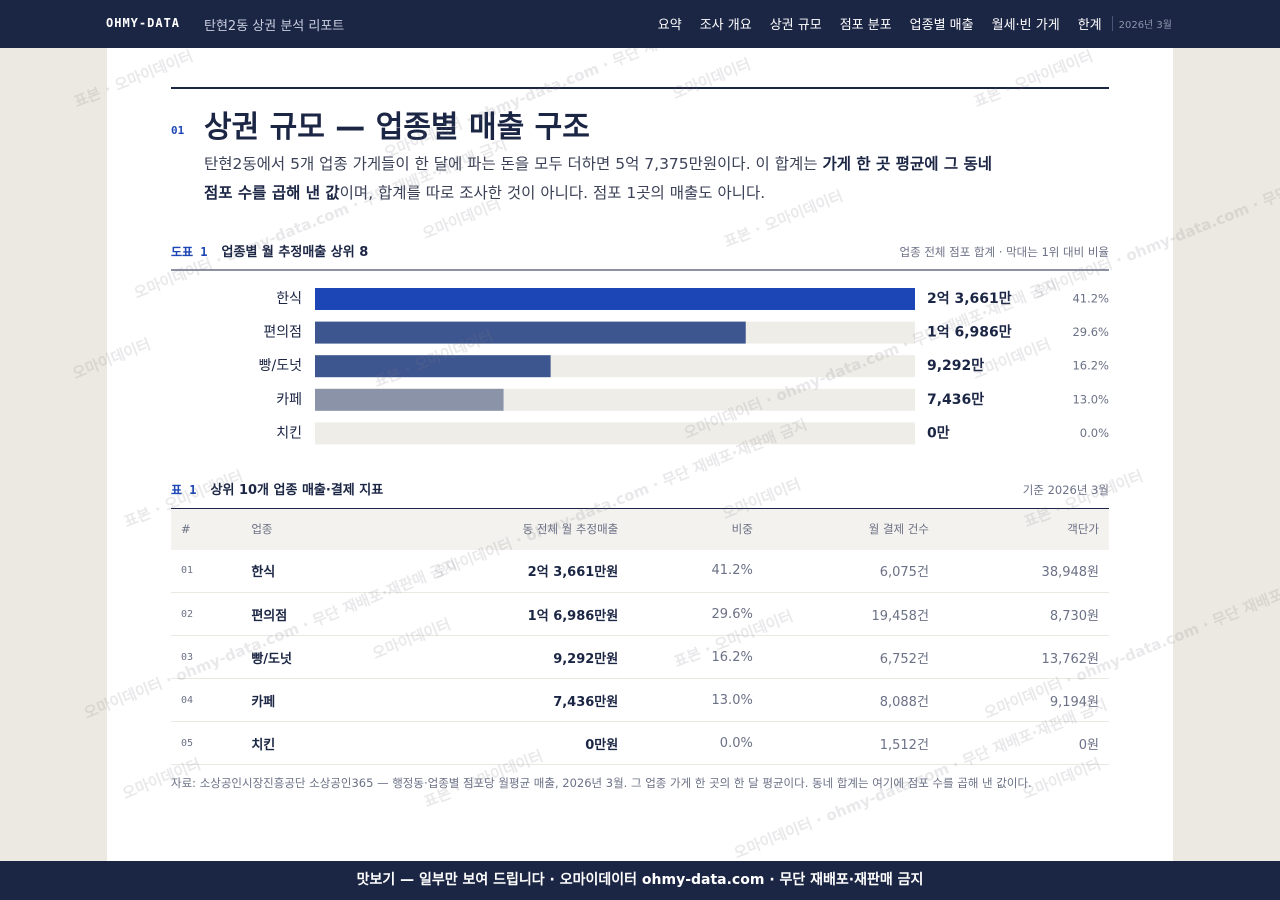  I want to click on table-cell: 16.2%, so click(695, 657).